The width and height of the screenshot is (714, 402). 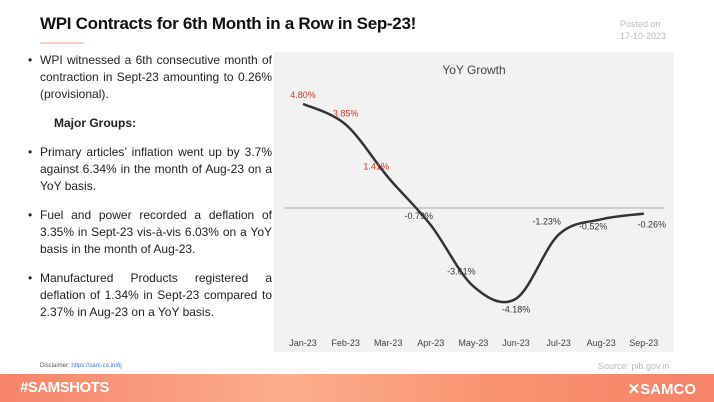 What do you see at coordinates (64, 387) in the screenshot?
I see `hashtag: #SAMSHOTS` at bounding box center [64, 387].